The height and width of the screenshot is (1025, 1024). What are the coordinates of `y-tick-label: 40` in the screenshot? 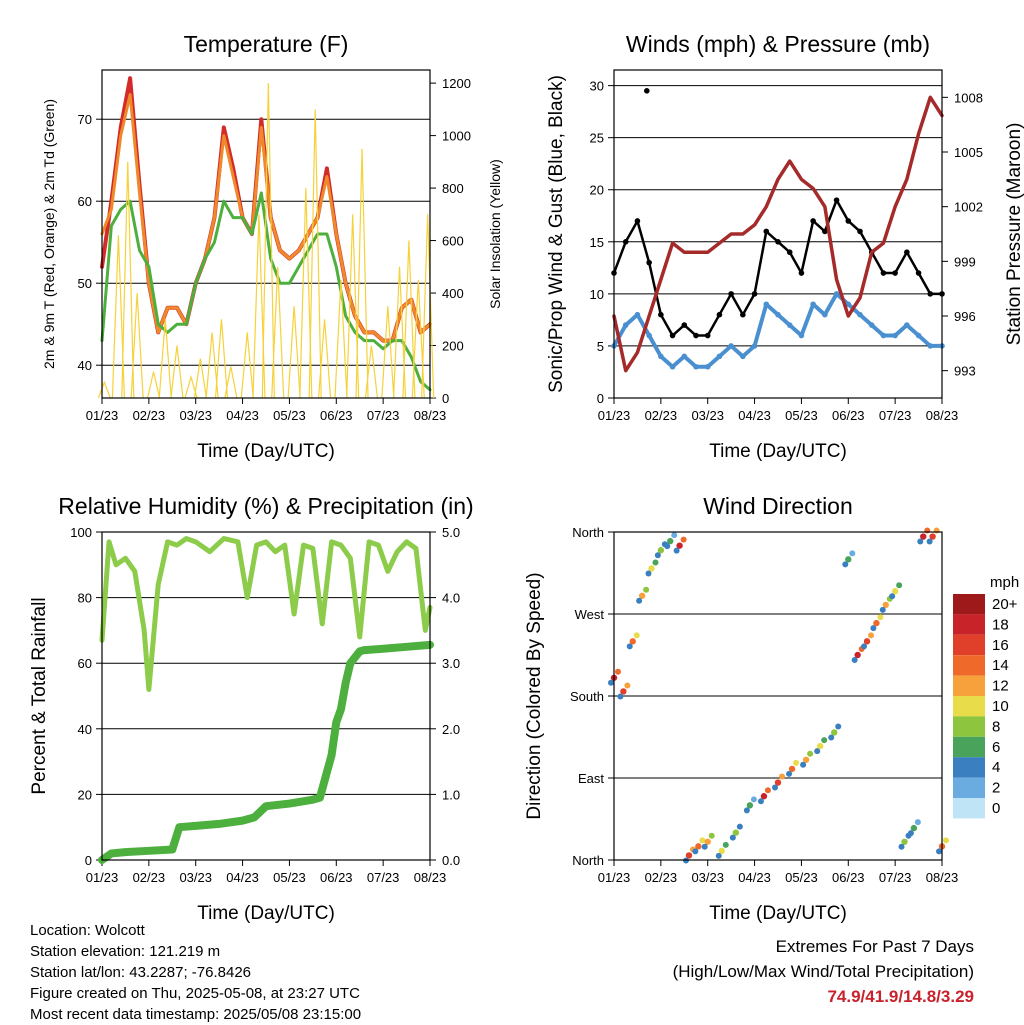 It's located at (85, 365).